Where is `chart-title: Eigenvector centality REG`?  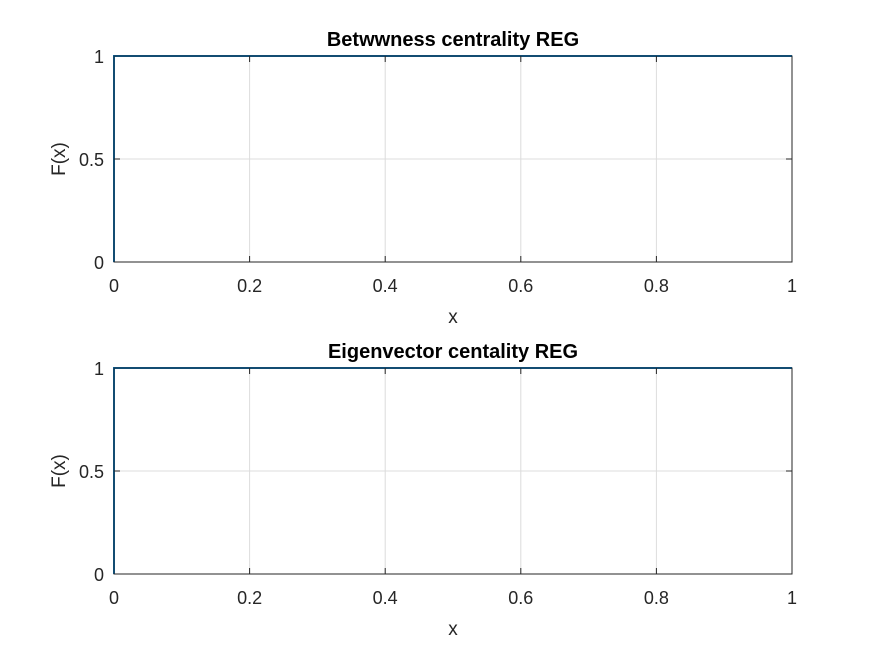 chart-title: Eigenvector centality REG is located at coordinates (453, 352).